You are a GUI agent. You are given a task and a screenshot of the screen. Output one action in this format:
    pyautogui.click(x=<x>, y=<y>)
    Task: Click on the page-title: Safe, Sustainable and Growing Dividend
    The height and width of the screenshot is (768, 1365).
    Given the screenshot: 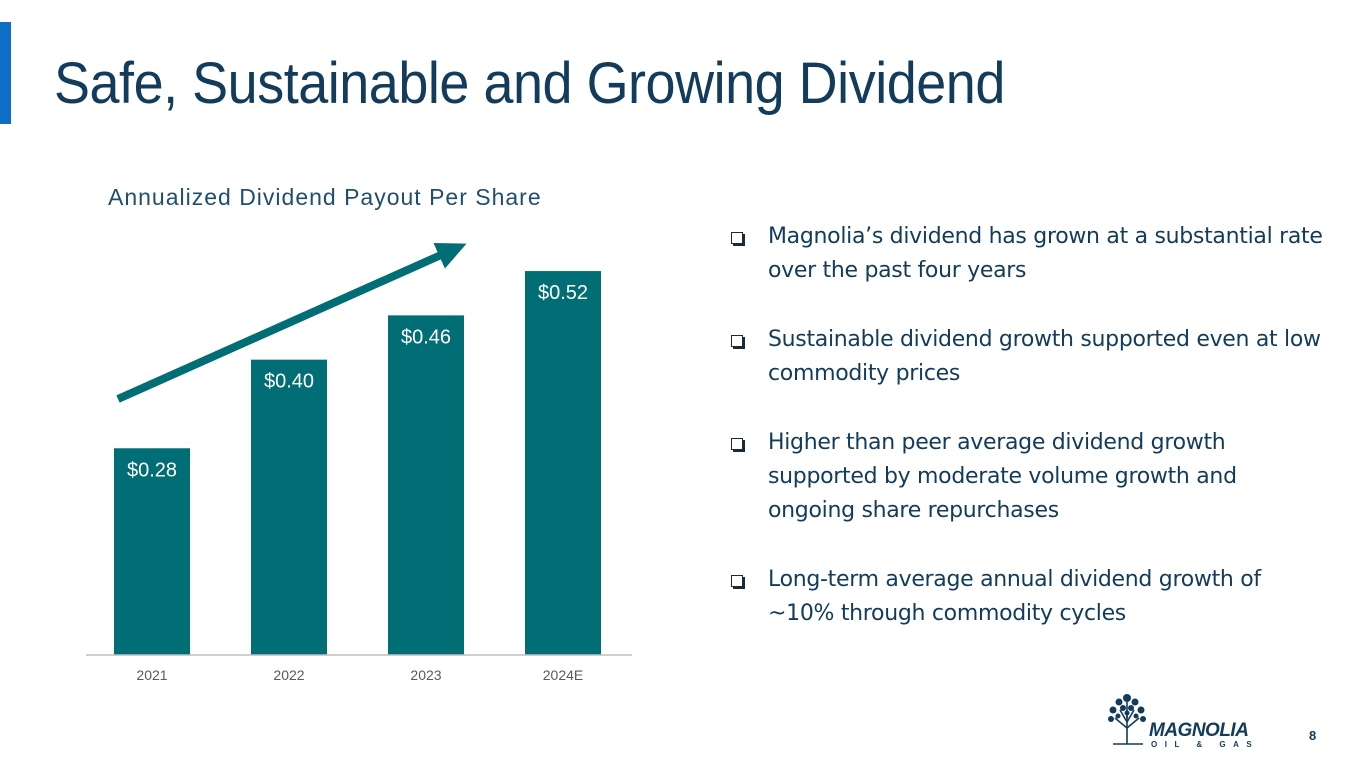 What is the action you would take?
    pyautogui.click(x=529, y=83)
    